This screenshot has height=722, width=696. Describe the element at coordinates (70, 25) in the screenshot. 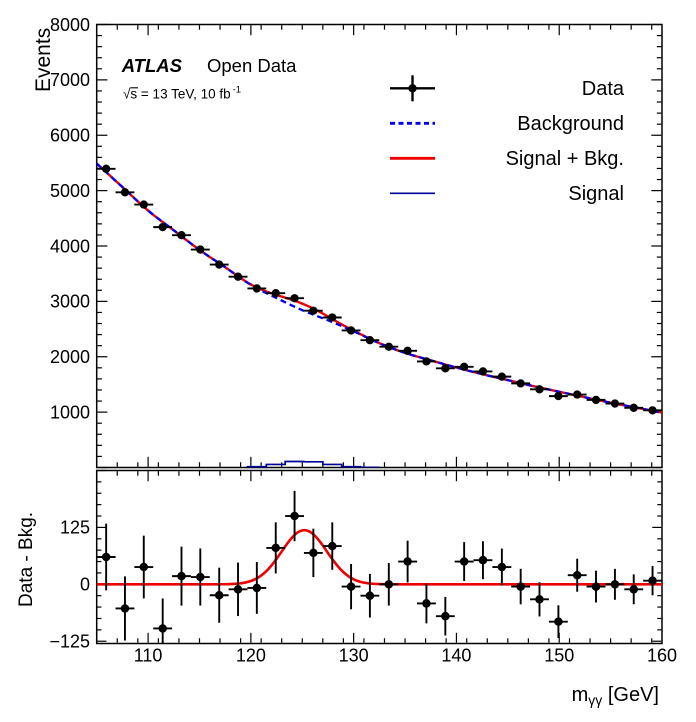

I see `main-y-tick-label: 8000` at that location.